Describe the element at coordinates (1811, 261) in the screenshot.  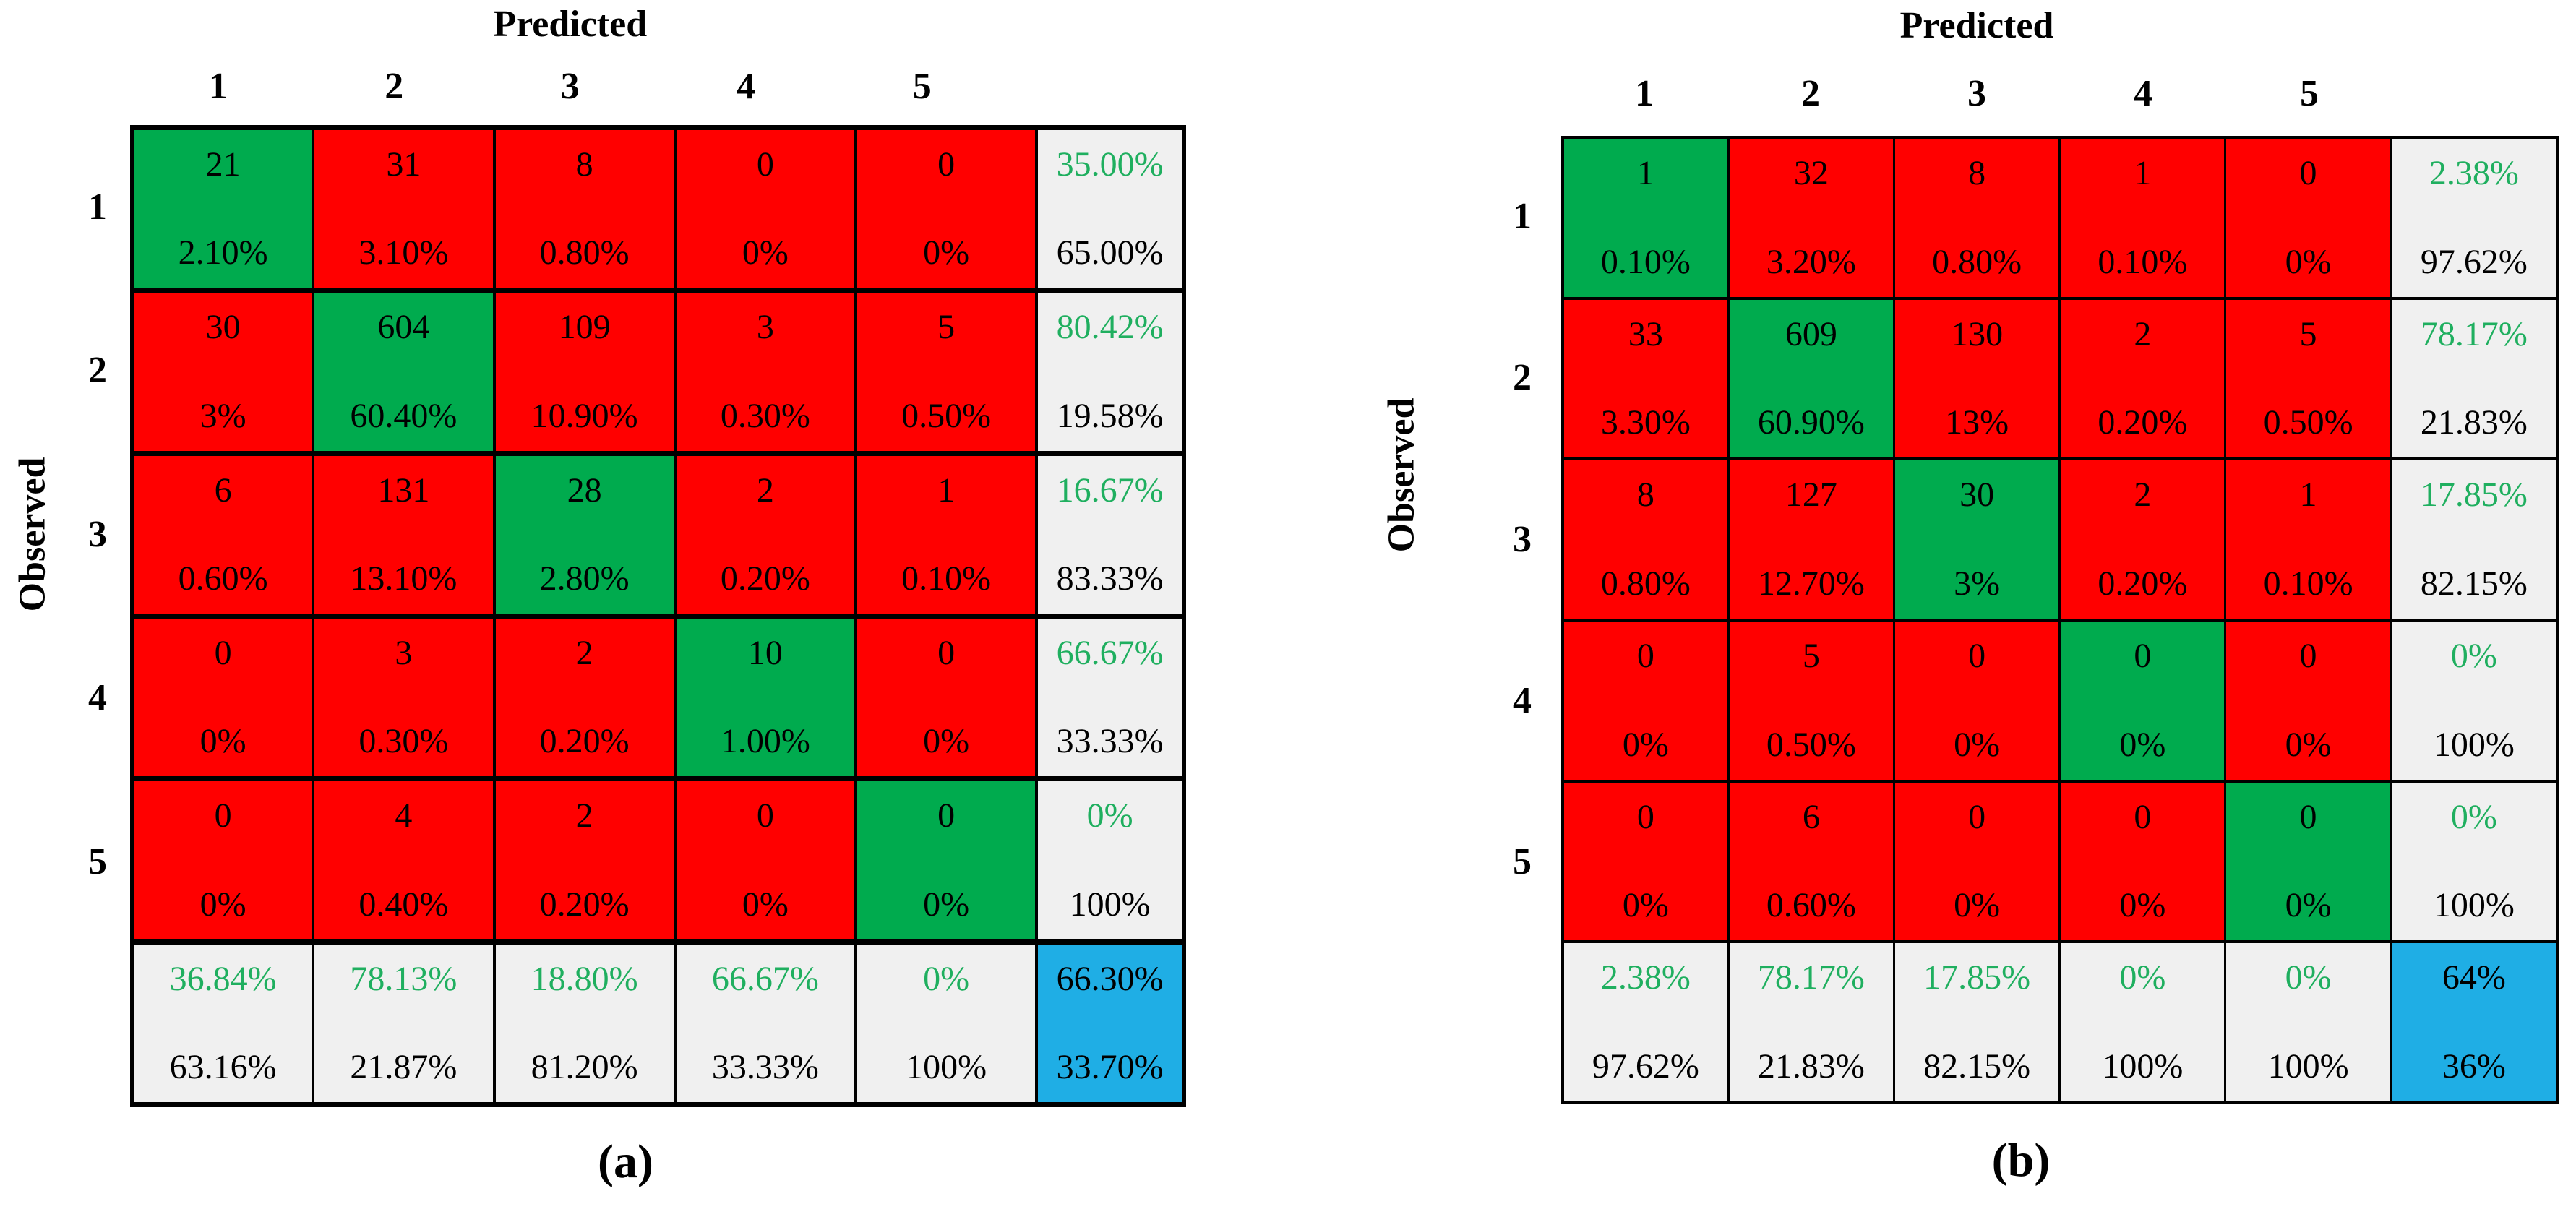
I see `cell-percent: 3.20%` at that location.